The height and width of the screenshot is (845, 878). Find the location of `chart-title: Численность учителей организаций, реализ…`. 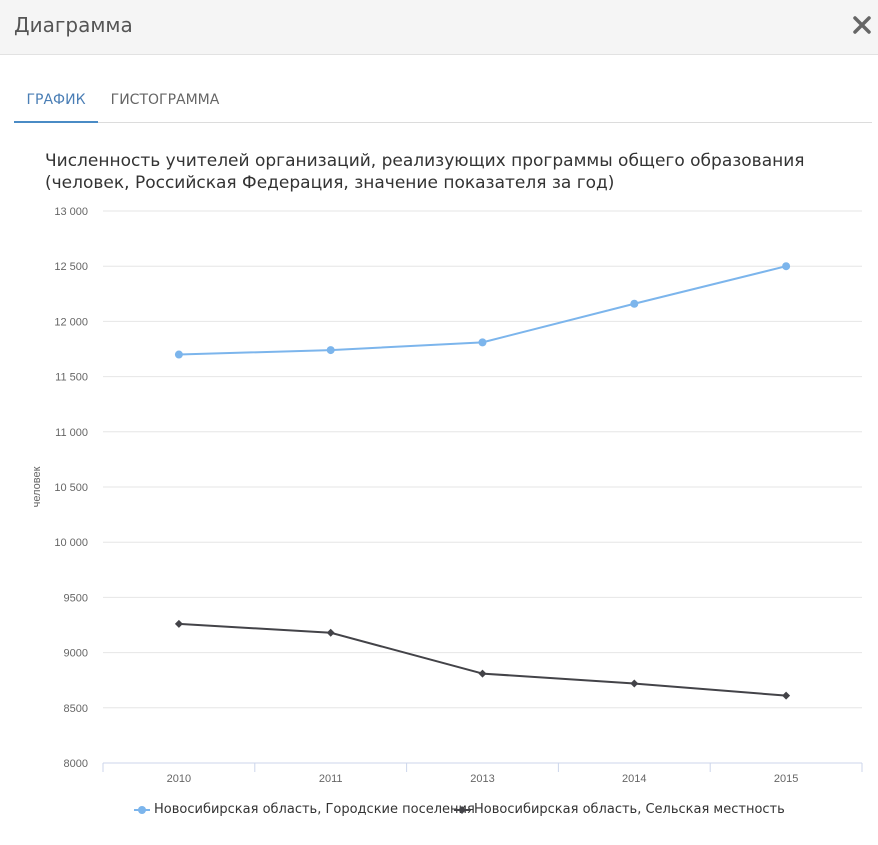

chart-title: Численность учителей организаций, реализ… is located at coordinates (425, 172).